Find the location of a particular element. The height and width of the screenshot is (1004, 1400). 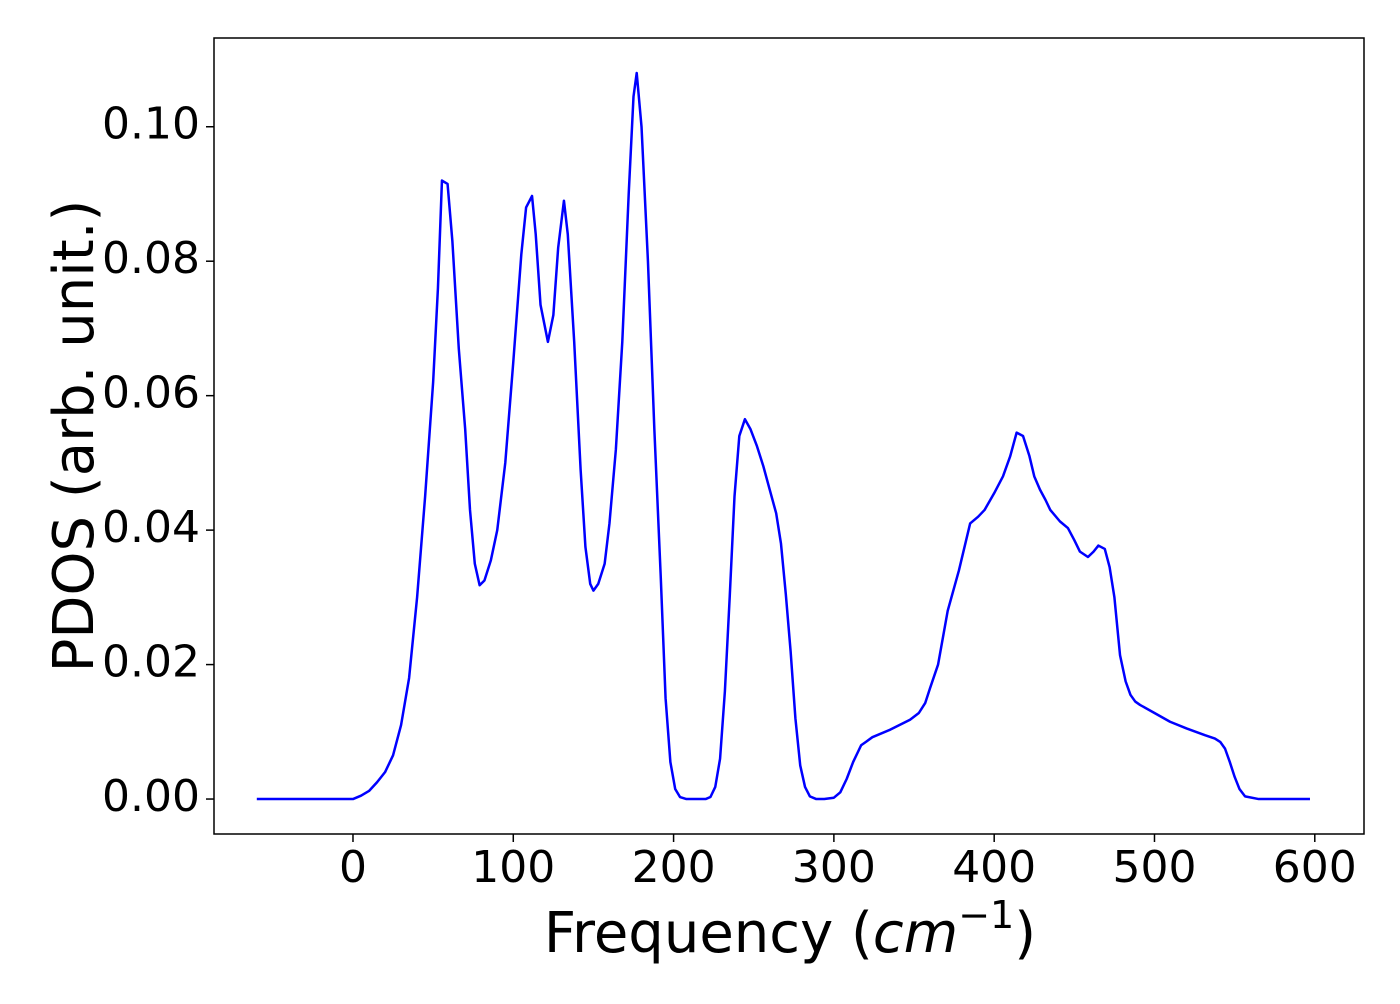

x-tick-label: 200 is located at coordinates (674, 867).